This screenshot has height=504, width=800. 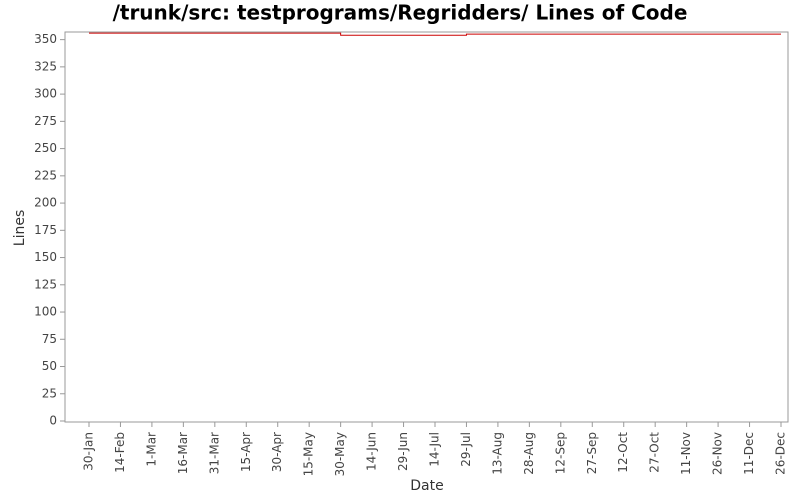 I want to click on data-line, so click(x=435, y=34).